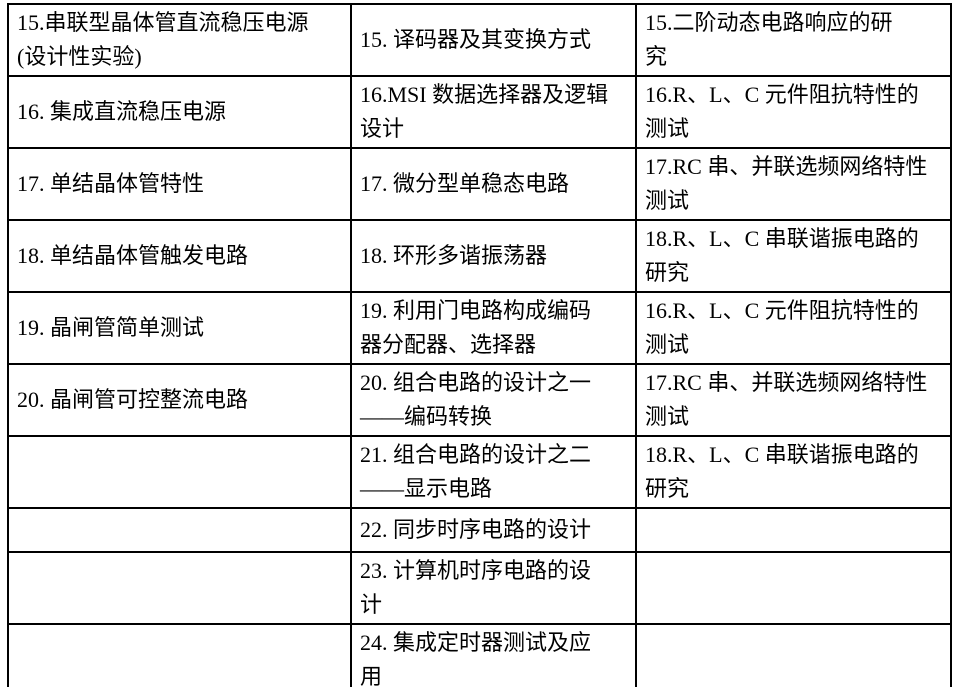 This screenshot has height=687, width=965. I want to click on table-cell: 18. 单结晶体管触发电路, so click(179, 256).